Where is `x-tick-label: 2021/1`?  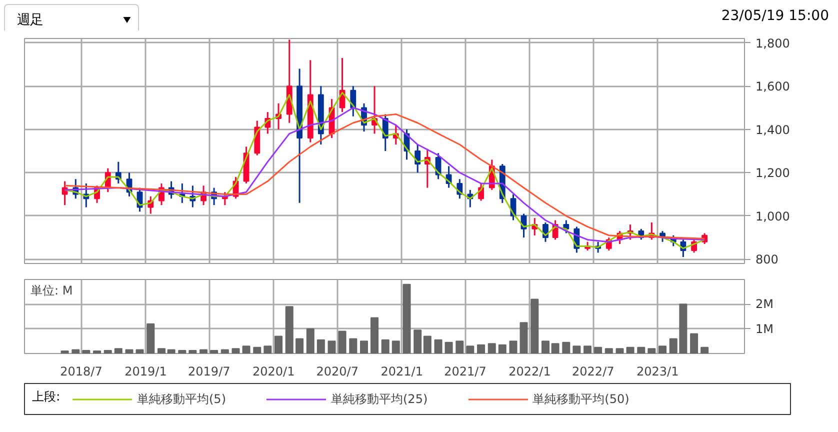
x-tick-label: 2021/1 is located at coordinates (401, 371).